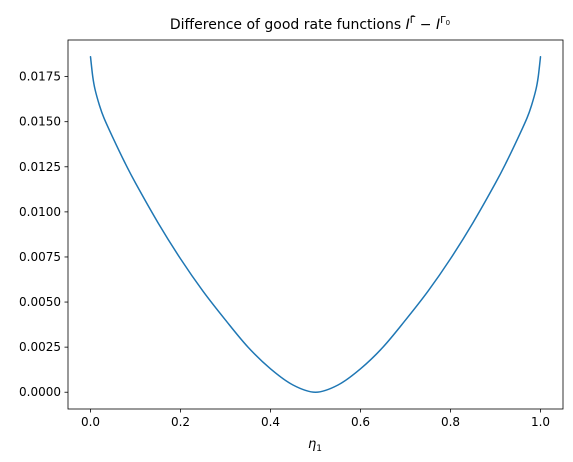  What do you see at coordinates (40, 212) in the screenshot?
I see `y-tick-label: 0.0100` at bounding box center [40, 212].